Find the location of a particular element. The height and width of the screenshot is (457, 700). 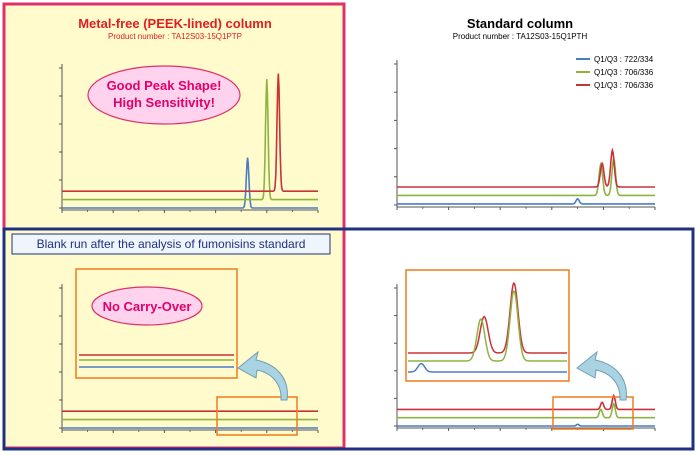

peek-blank-chart is located at coordinates (189, 358).